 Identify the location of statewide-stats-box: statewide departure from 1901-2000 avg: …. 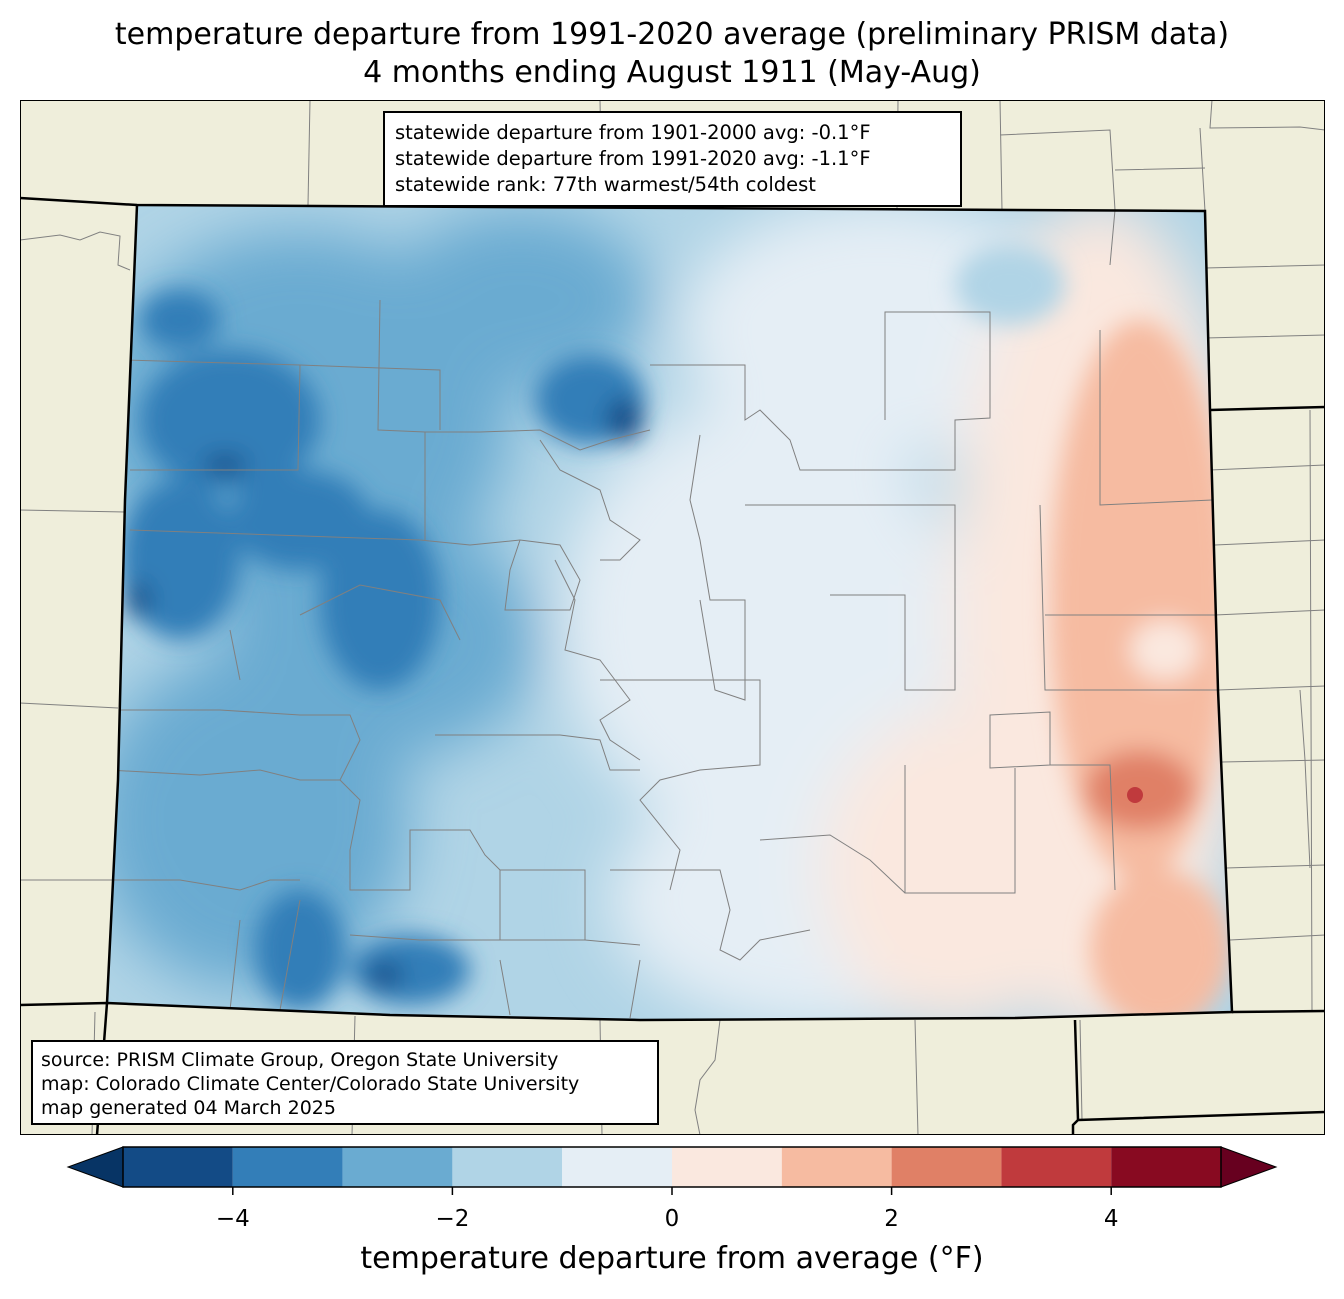
(672, 159).